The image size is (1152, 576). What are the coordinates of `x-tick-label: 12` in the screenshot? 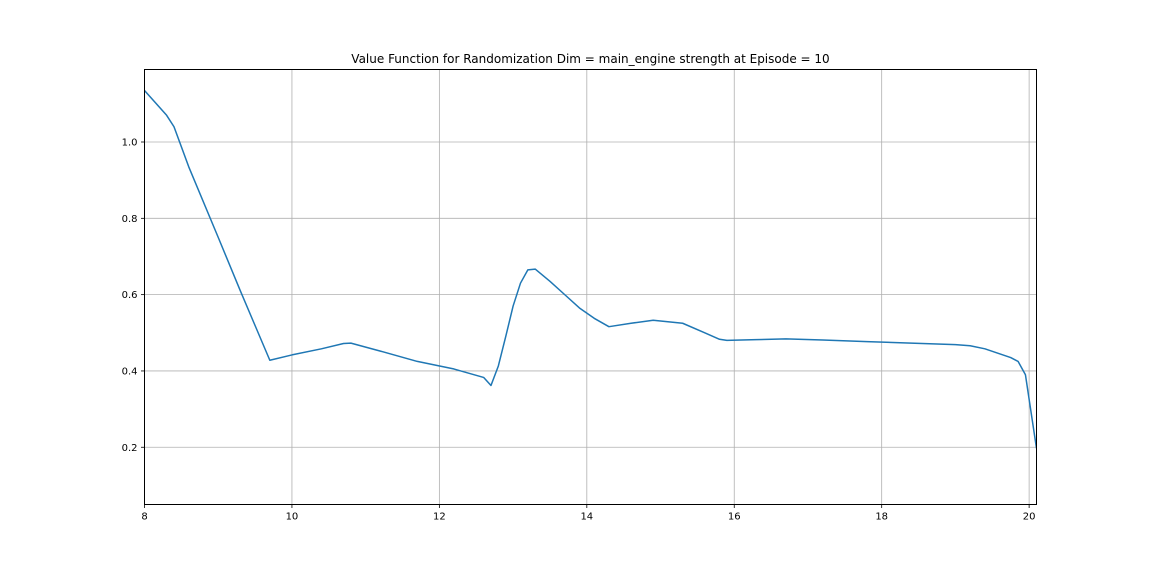 It's located at (439, 517).